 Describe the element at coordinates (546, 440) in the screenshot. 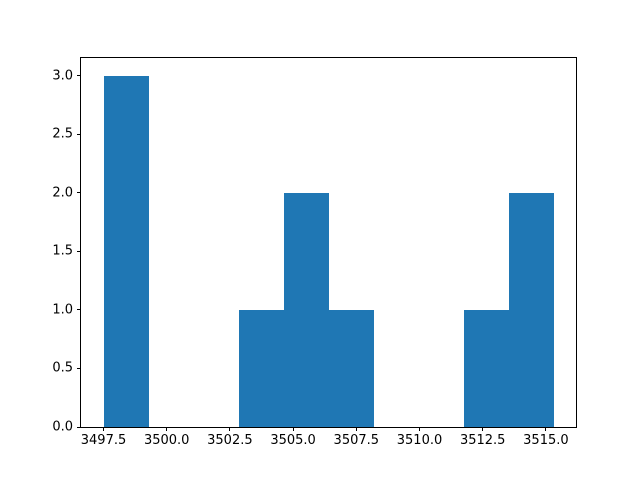

I see `x-tick-label: 3515.0` at that location.